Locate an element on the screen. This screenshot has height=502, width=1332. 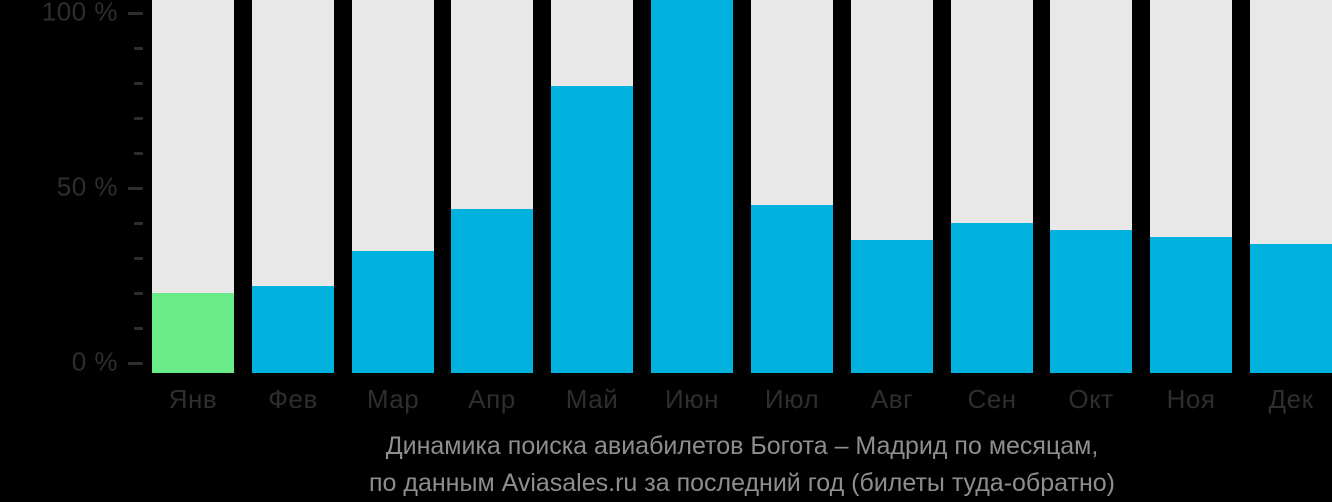
x-tick-label: Дек is located at coordinates (1291, 399).